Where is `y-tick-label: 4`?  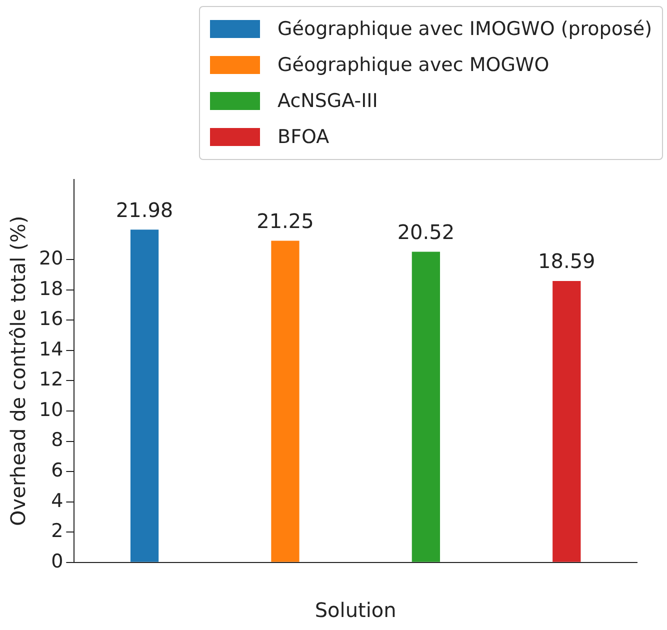
y-tick-label: 4 is located at coordinates (57, 501).